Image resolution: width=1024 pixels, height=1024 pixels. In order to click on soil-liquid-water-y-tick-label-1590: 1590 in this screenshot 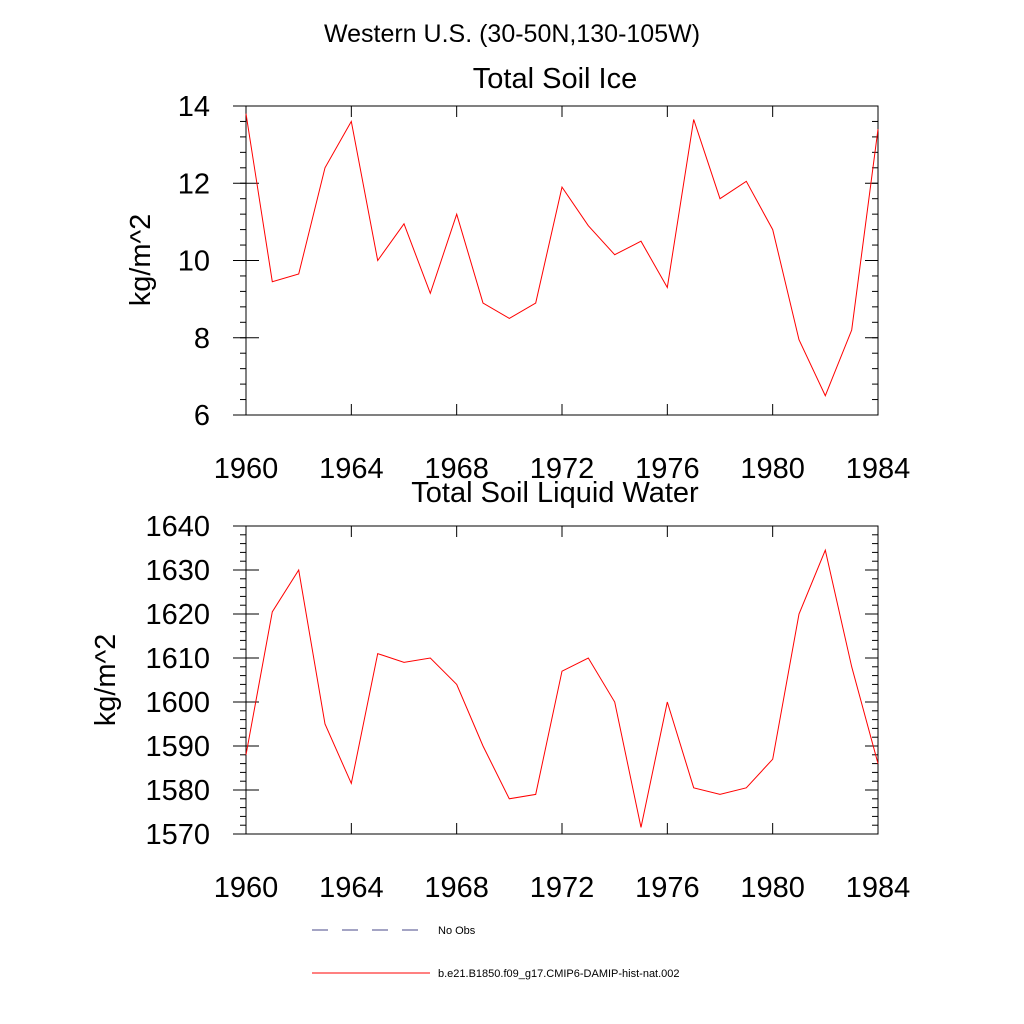, I will do `click(177, 747)`.